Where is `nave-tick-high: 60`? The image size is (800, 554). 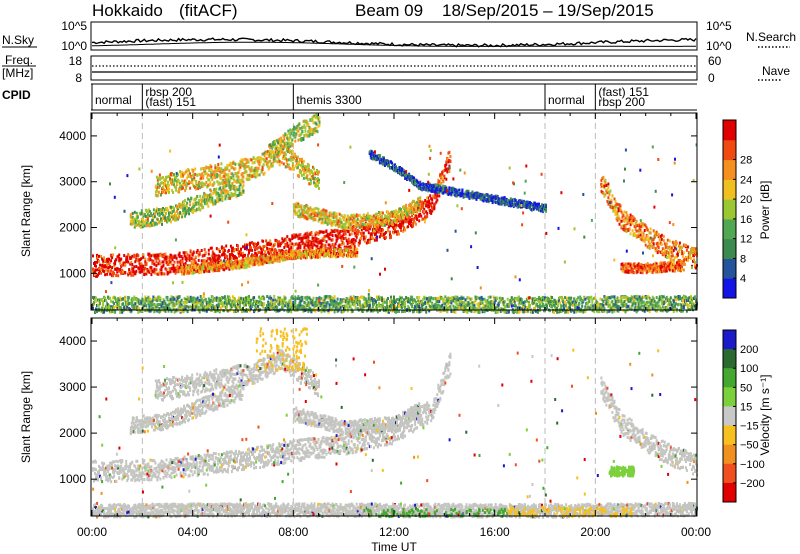 nave-tick-high: 60 is located at coordinates (715, 61).